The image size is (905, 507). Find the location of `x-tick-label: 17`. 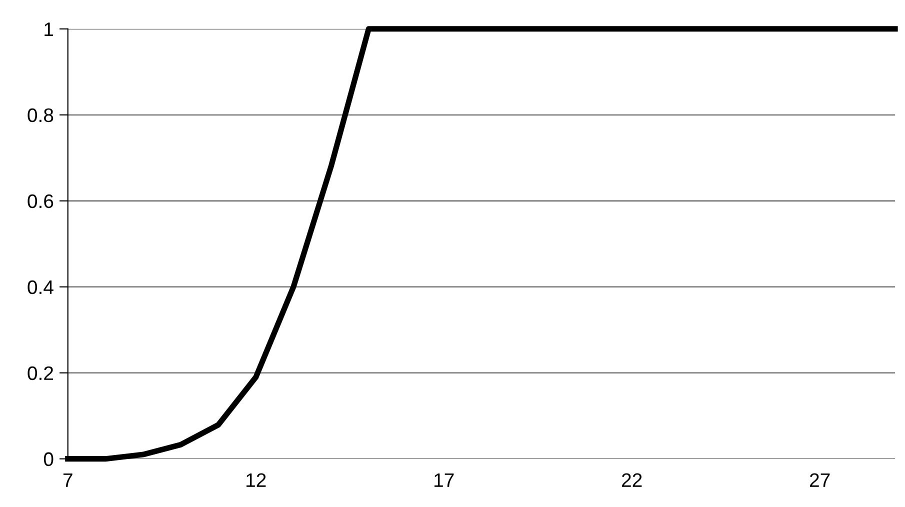

x-tick-label: 17 is located at coordinates (444, 480).